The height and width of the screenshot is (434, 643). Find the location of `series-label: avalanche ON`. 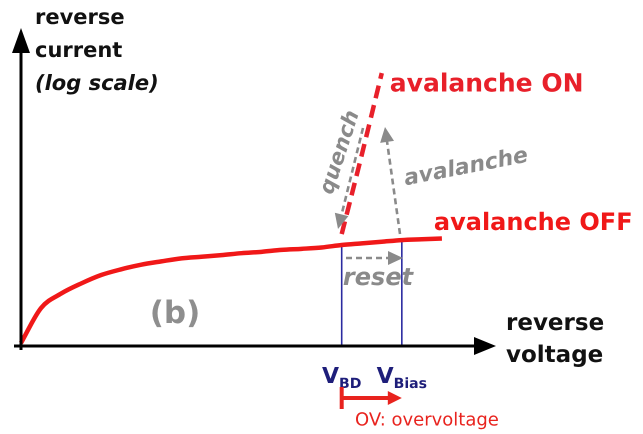

series-label: avalanche ON is located at coordinates (487, 83).